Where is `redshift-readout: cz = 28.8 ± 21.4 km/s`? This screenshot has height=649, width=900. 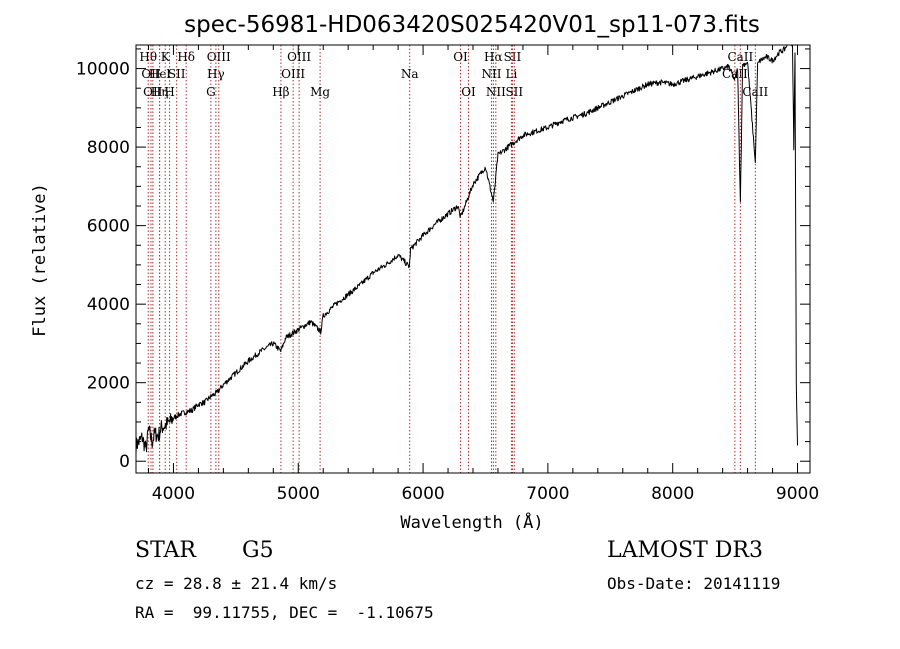
redshift-readout: cz = 28.8 ± 21.4 km/s is located at coordinates (236, 583).